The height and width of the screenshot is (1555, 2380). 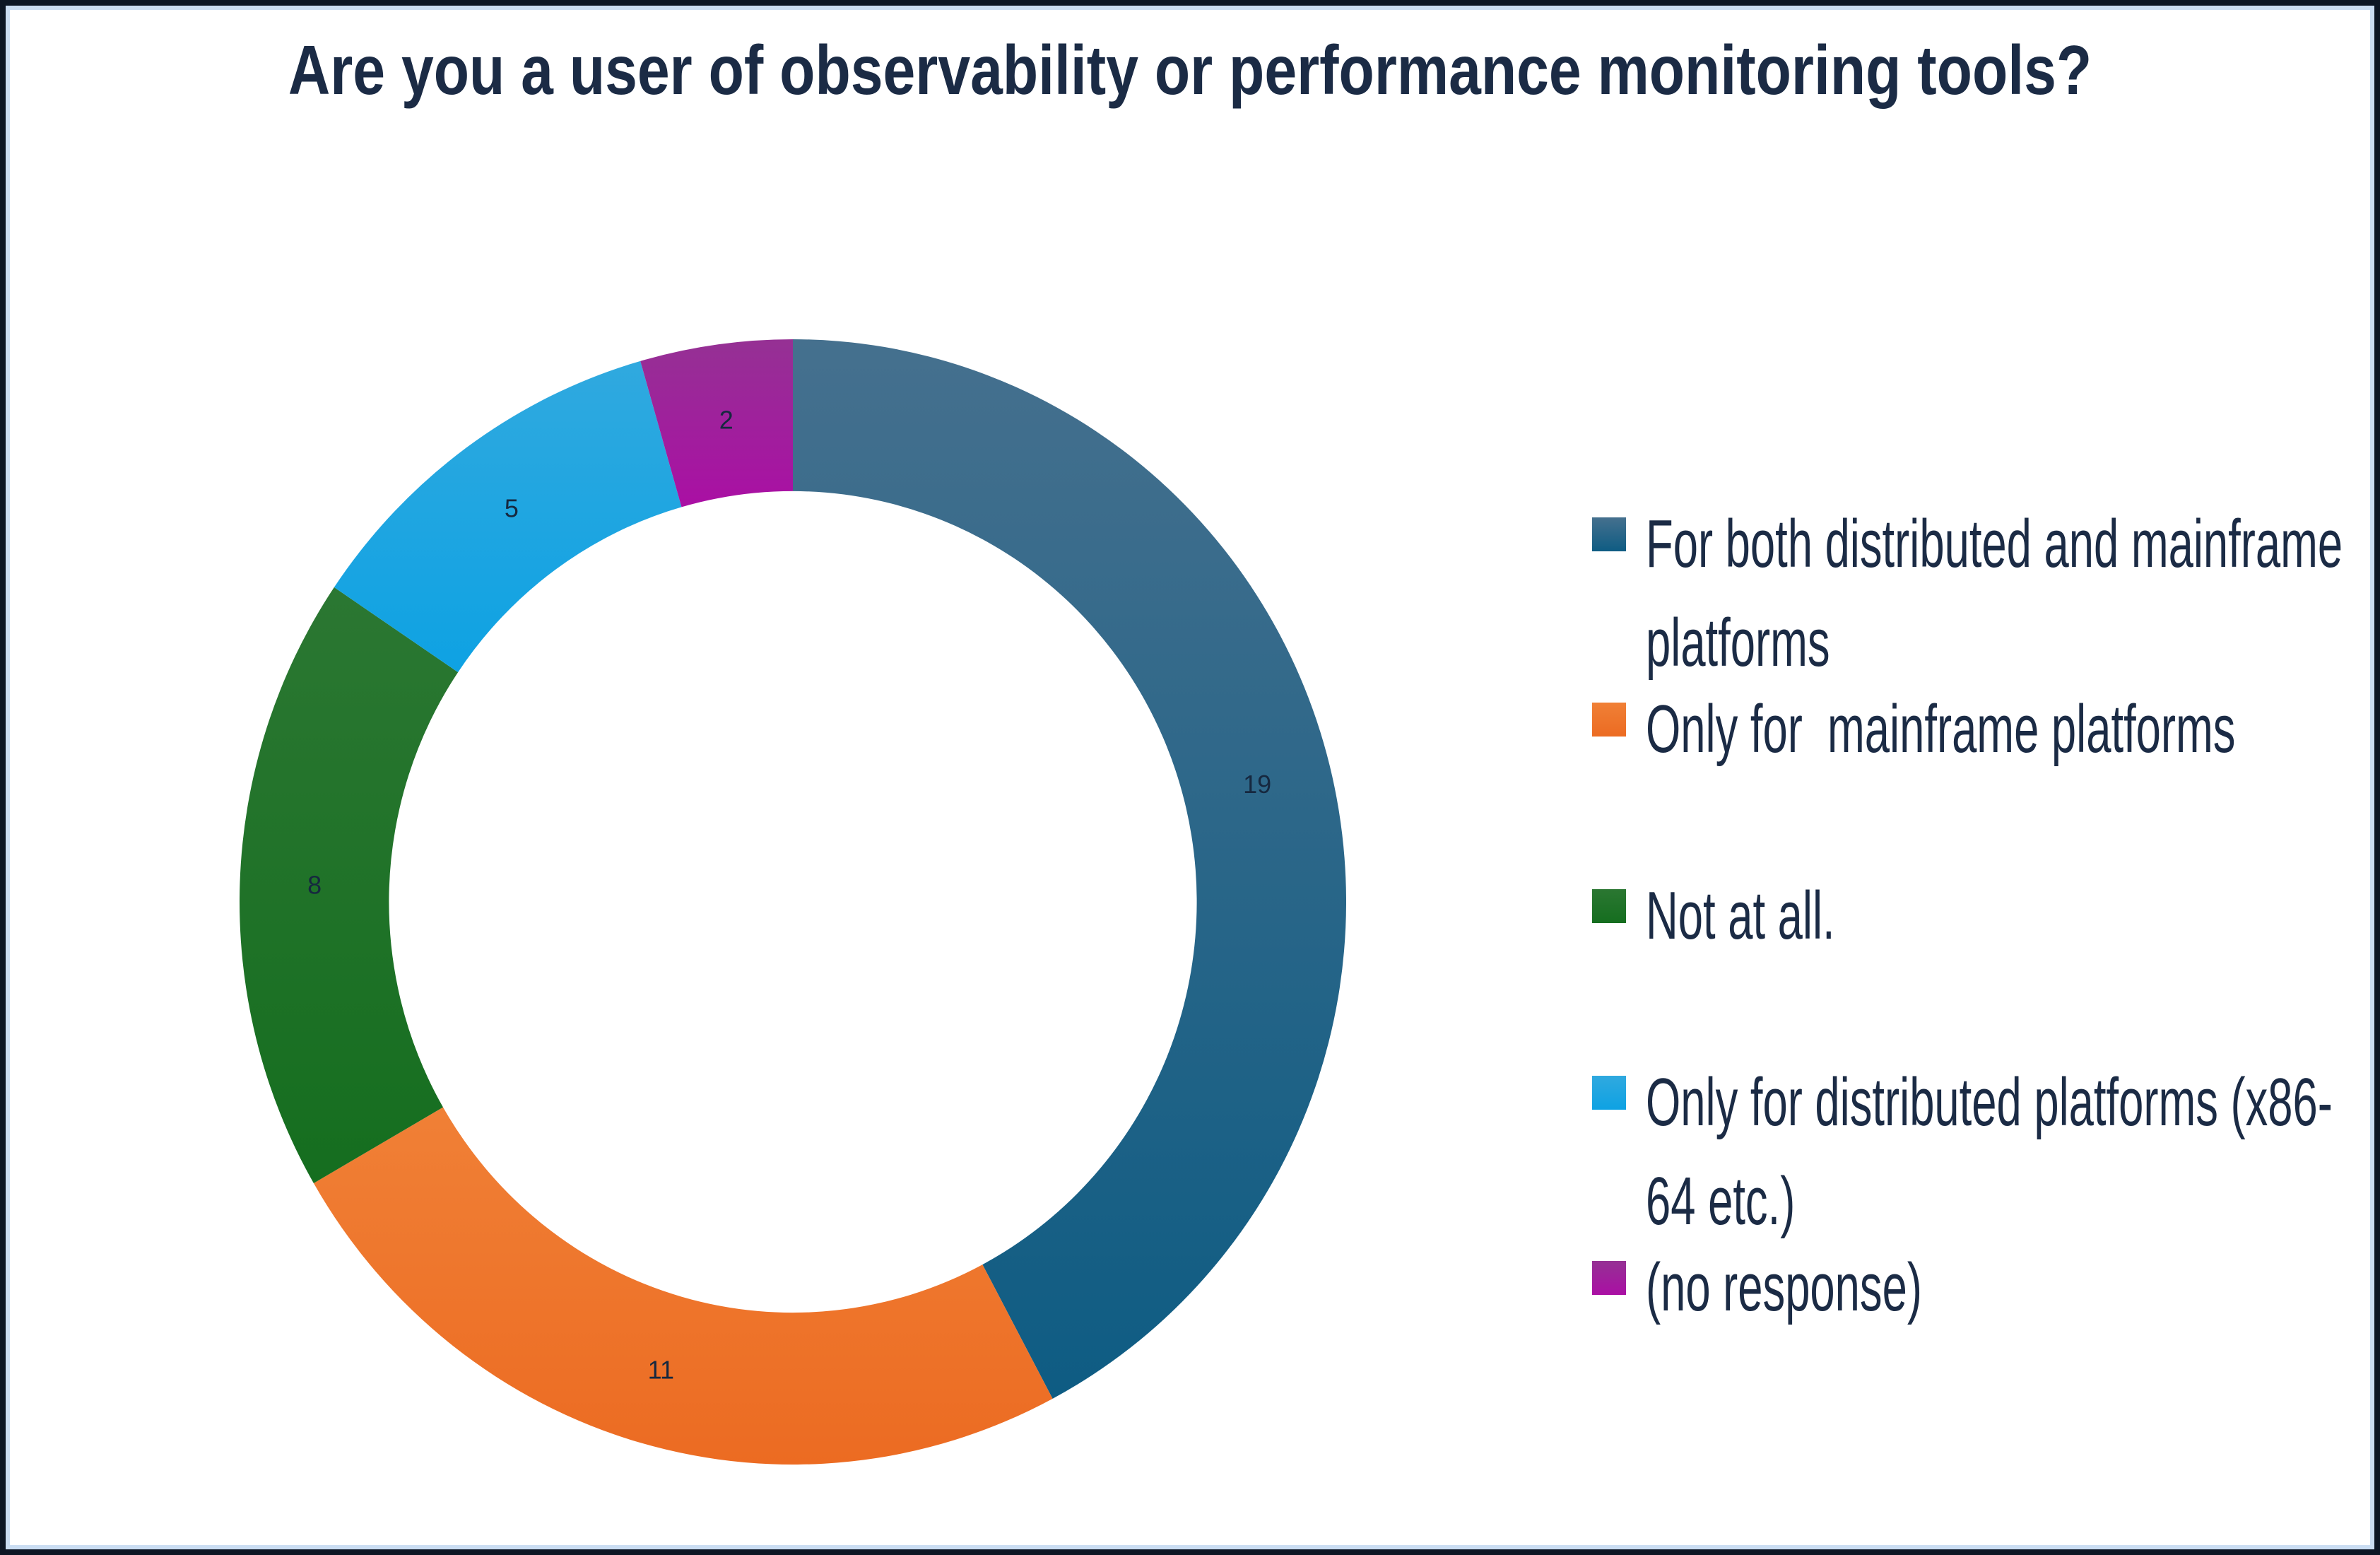 What do you see at coordinates (1784, 1287) in the screenshot?
I see `legend-item-label: (no response)` at bounding box center [1784, 1287].